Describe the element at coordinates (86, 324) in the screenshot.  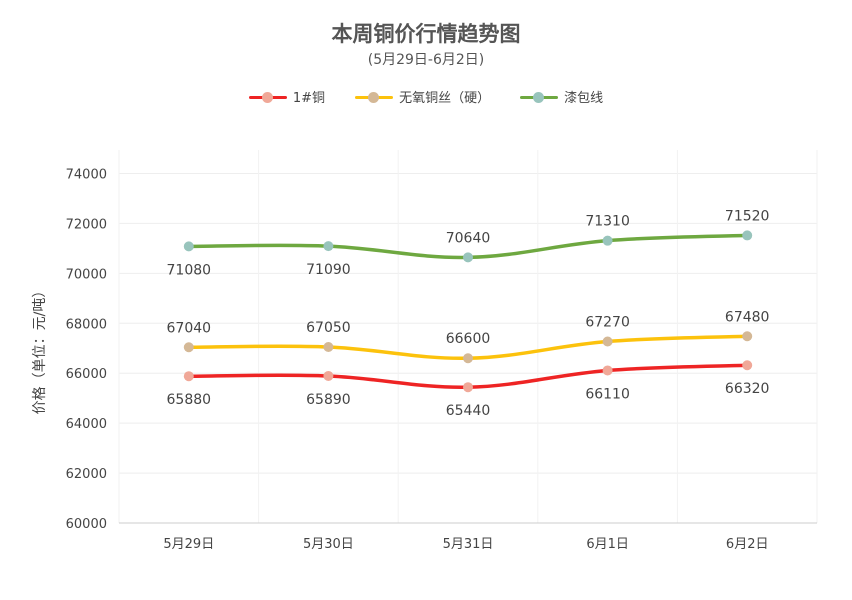
I see `y-tick-label: 68000` at that location.